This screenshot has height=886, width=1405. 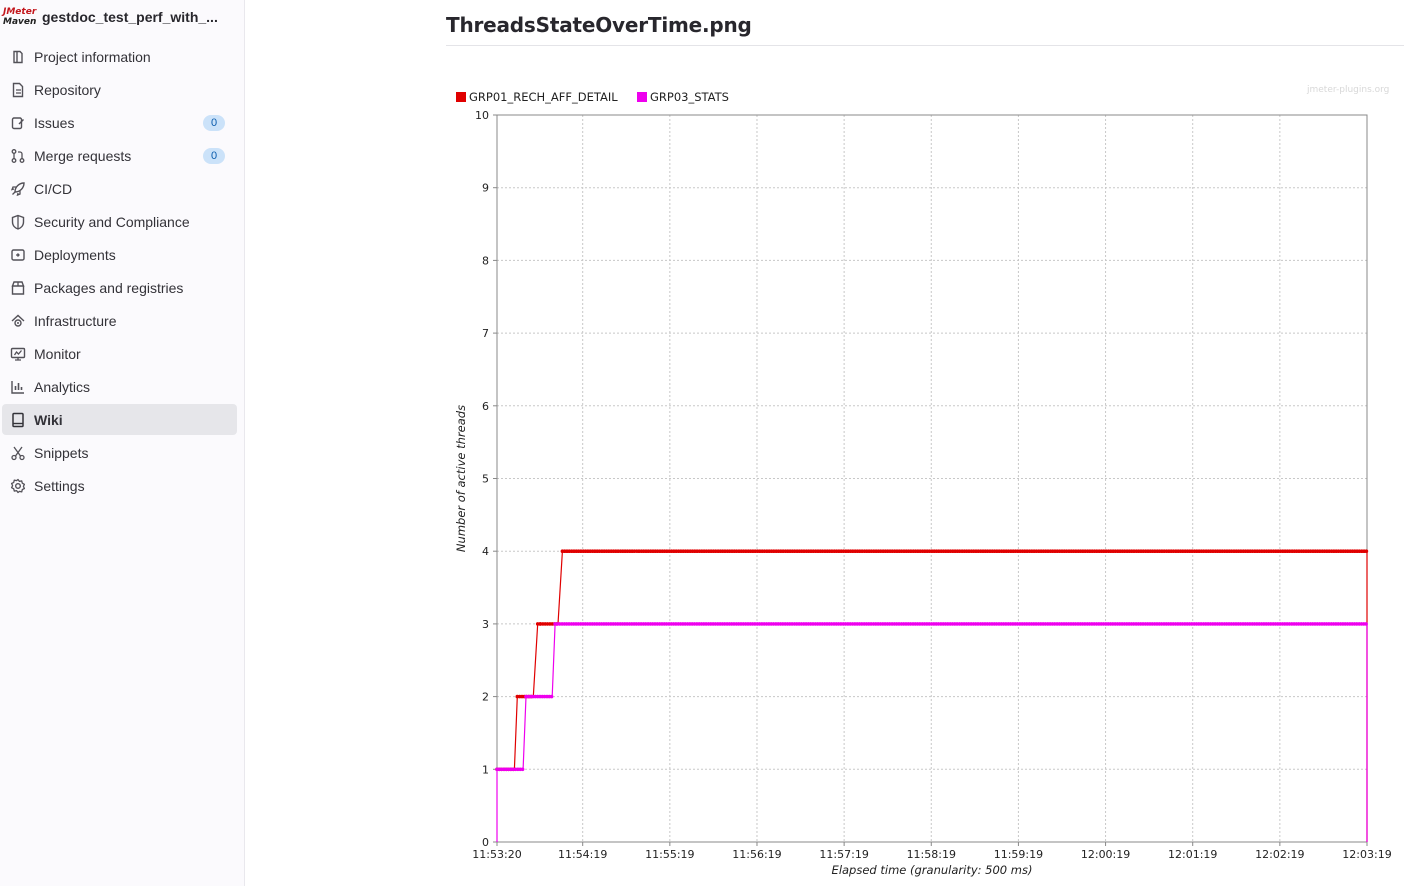 I want to click on x-tick-label: 12:03:19, so click(x=1366, y=854).